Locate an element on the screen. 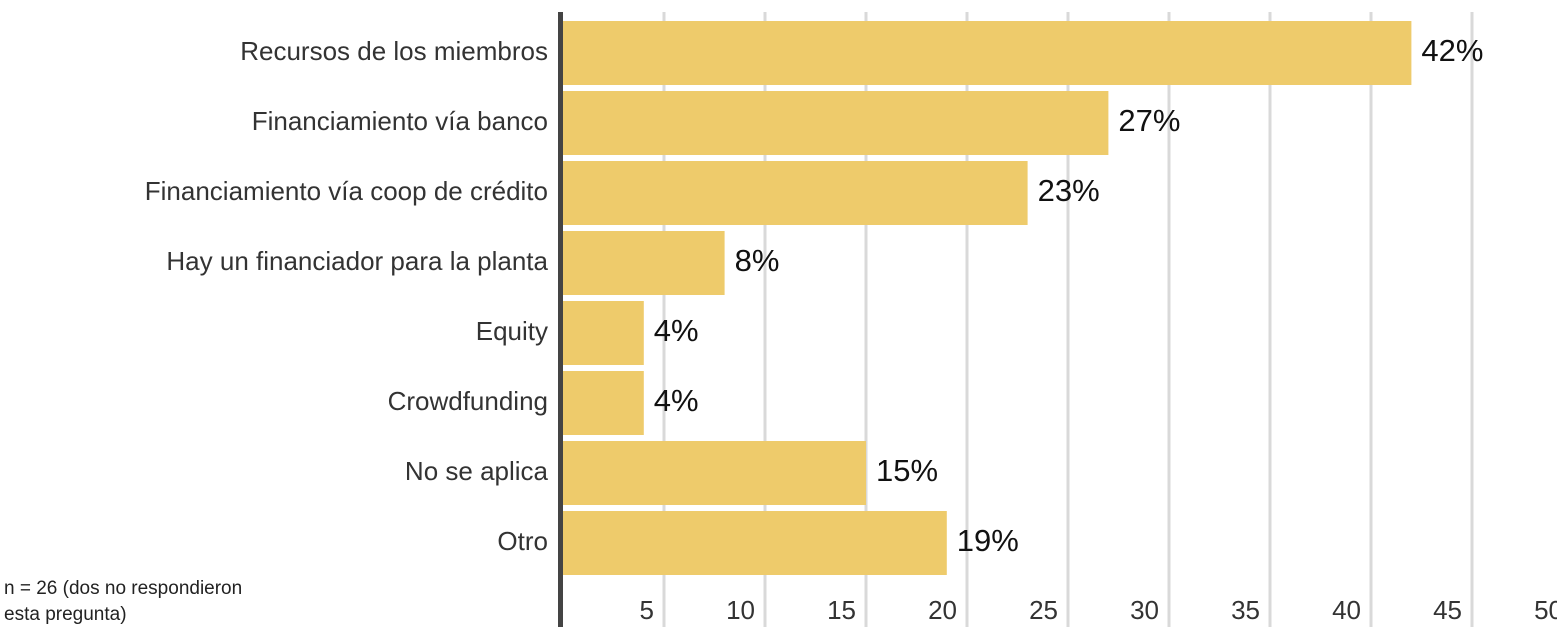 The width and height of the screenshot is (1557, 627). value-label: 8% is located at coordinates (757, 260).